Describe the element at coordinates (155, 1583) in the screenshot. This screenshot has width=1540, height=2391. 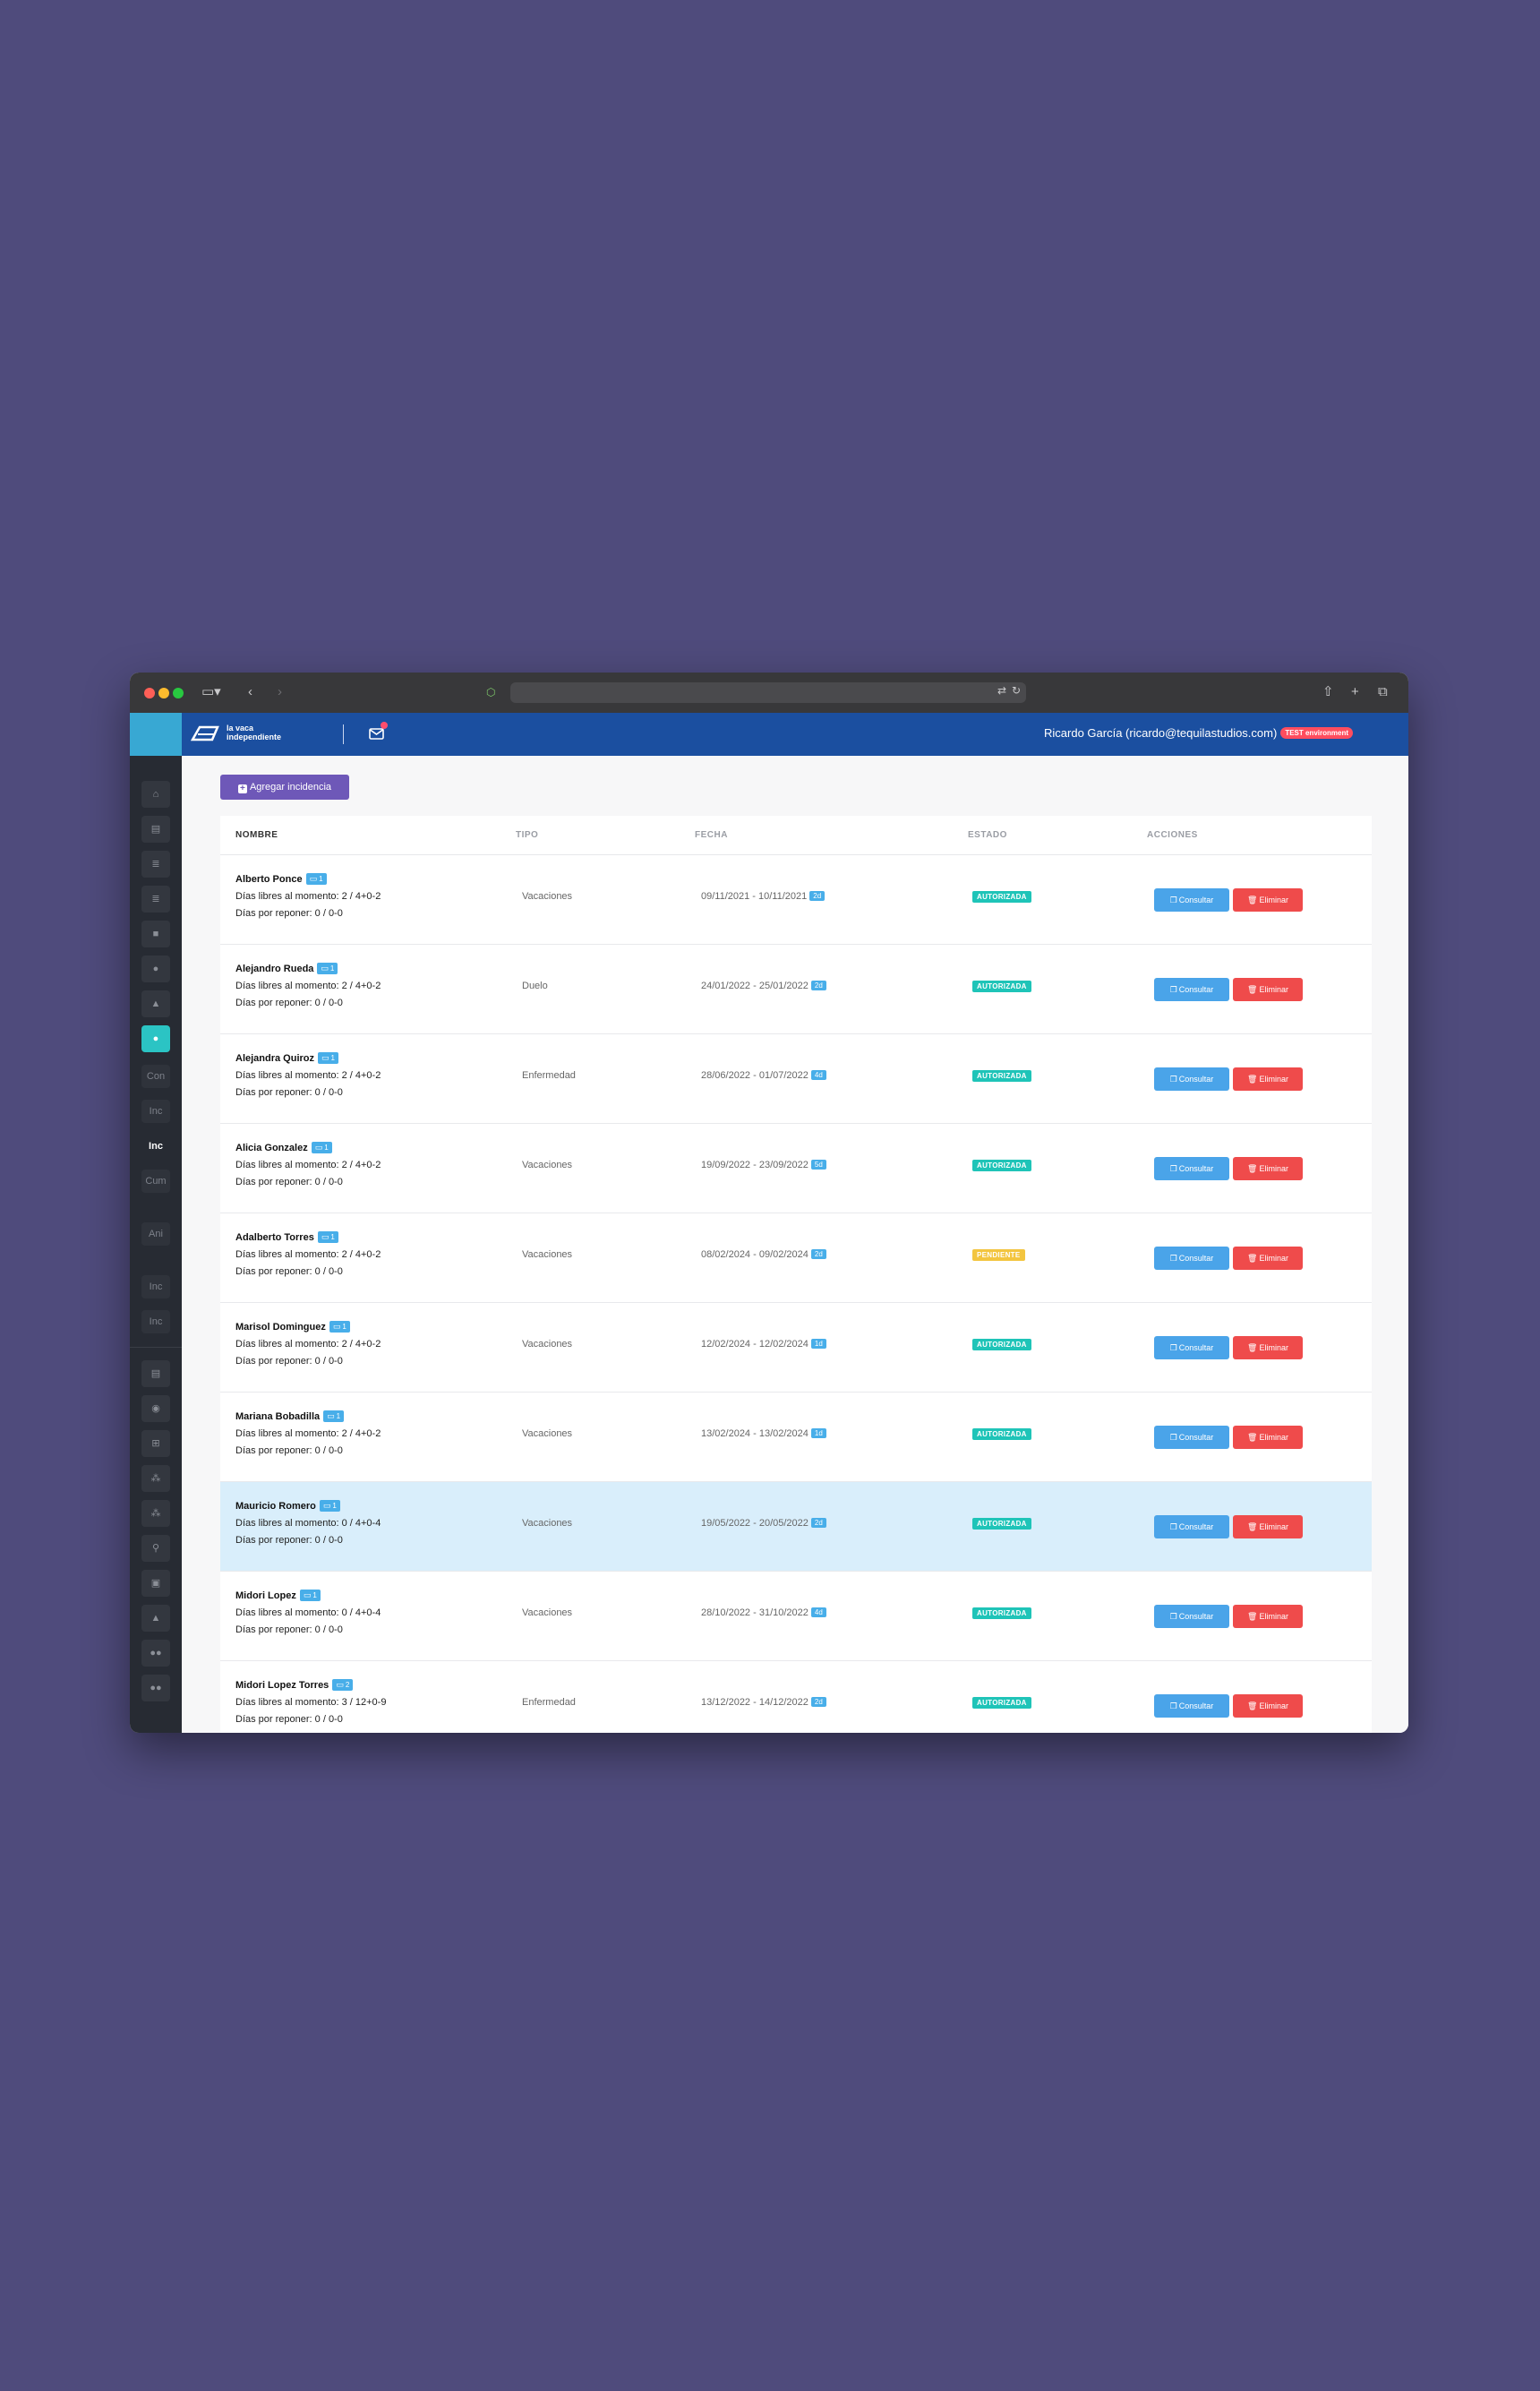
I see `sidebar-inbox-icon: ▣` at that location.